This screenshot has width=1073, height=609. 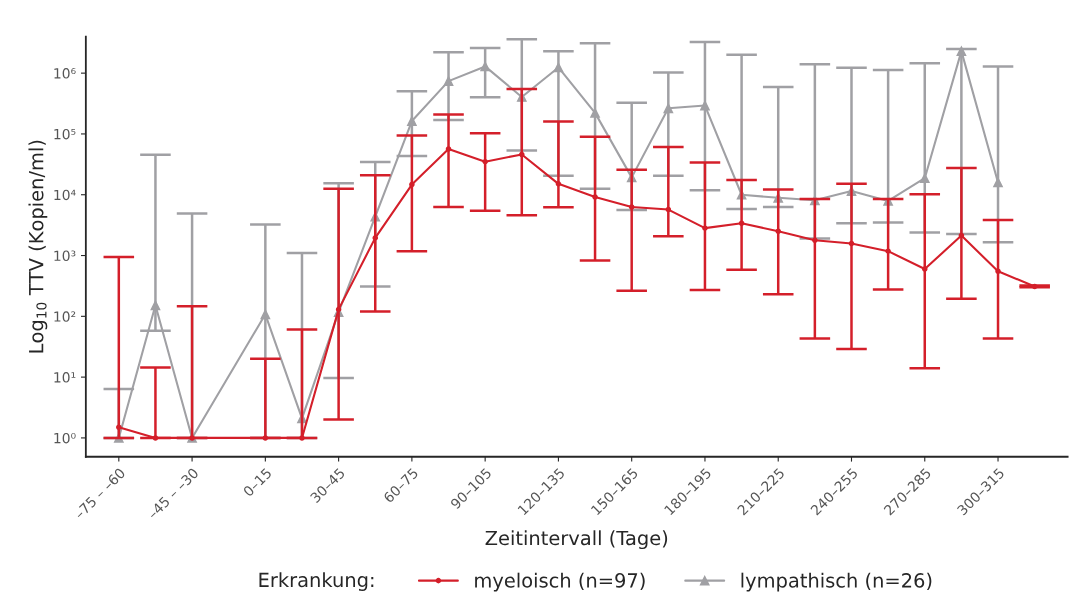 I want to click on legend-label: lympathisch (n=26), so click(x=836, y=582).